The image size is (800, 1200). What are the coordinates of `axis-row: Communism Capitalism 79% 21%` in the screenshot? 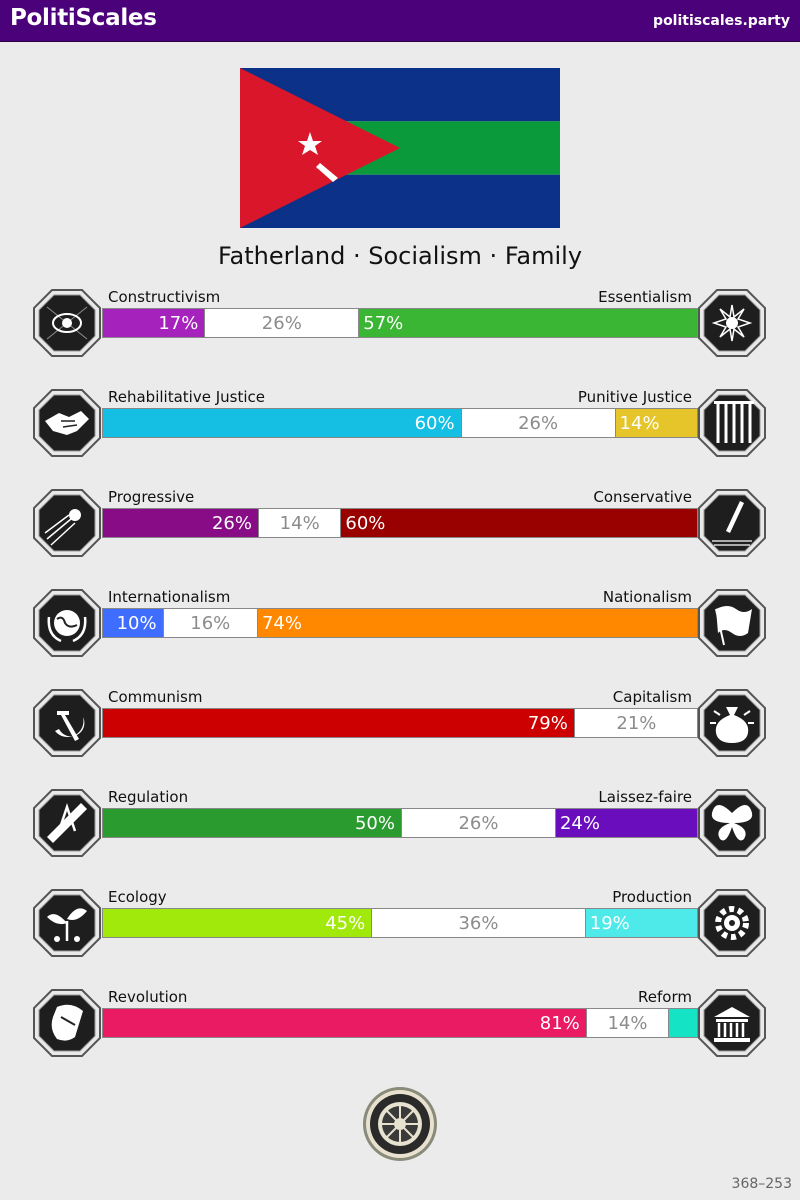 It's located at (400, 729).